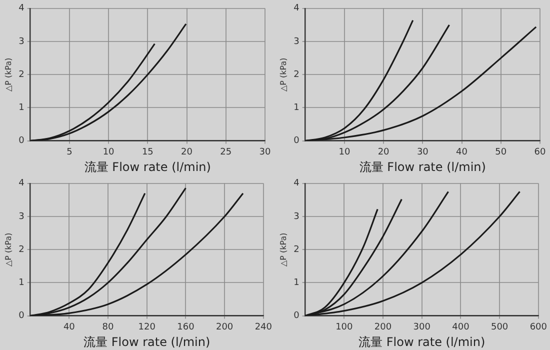  I want to click on x-tick-label: 500, so click(499, 327).